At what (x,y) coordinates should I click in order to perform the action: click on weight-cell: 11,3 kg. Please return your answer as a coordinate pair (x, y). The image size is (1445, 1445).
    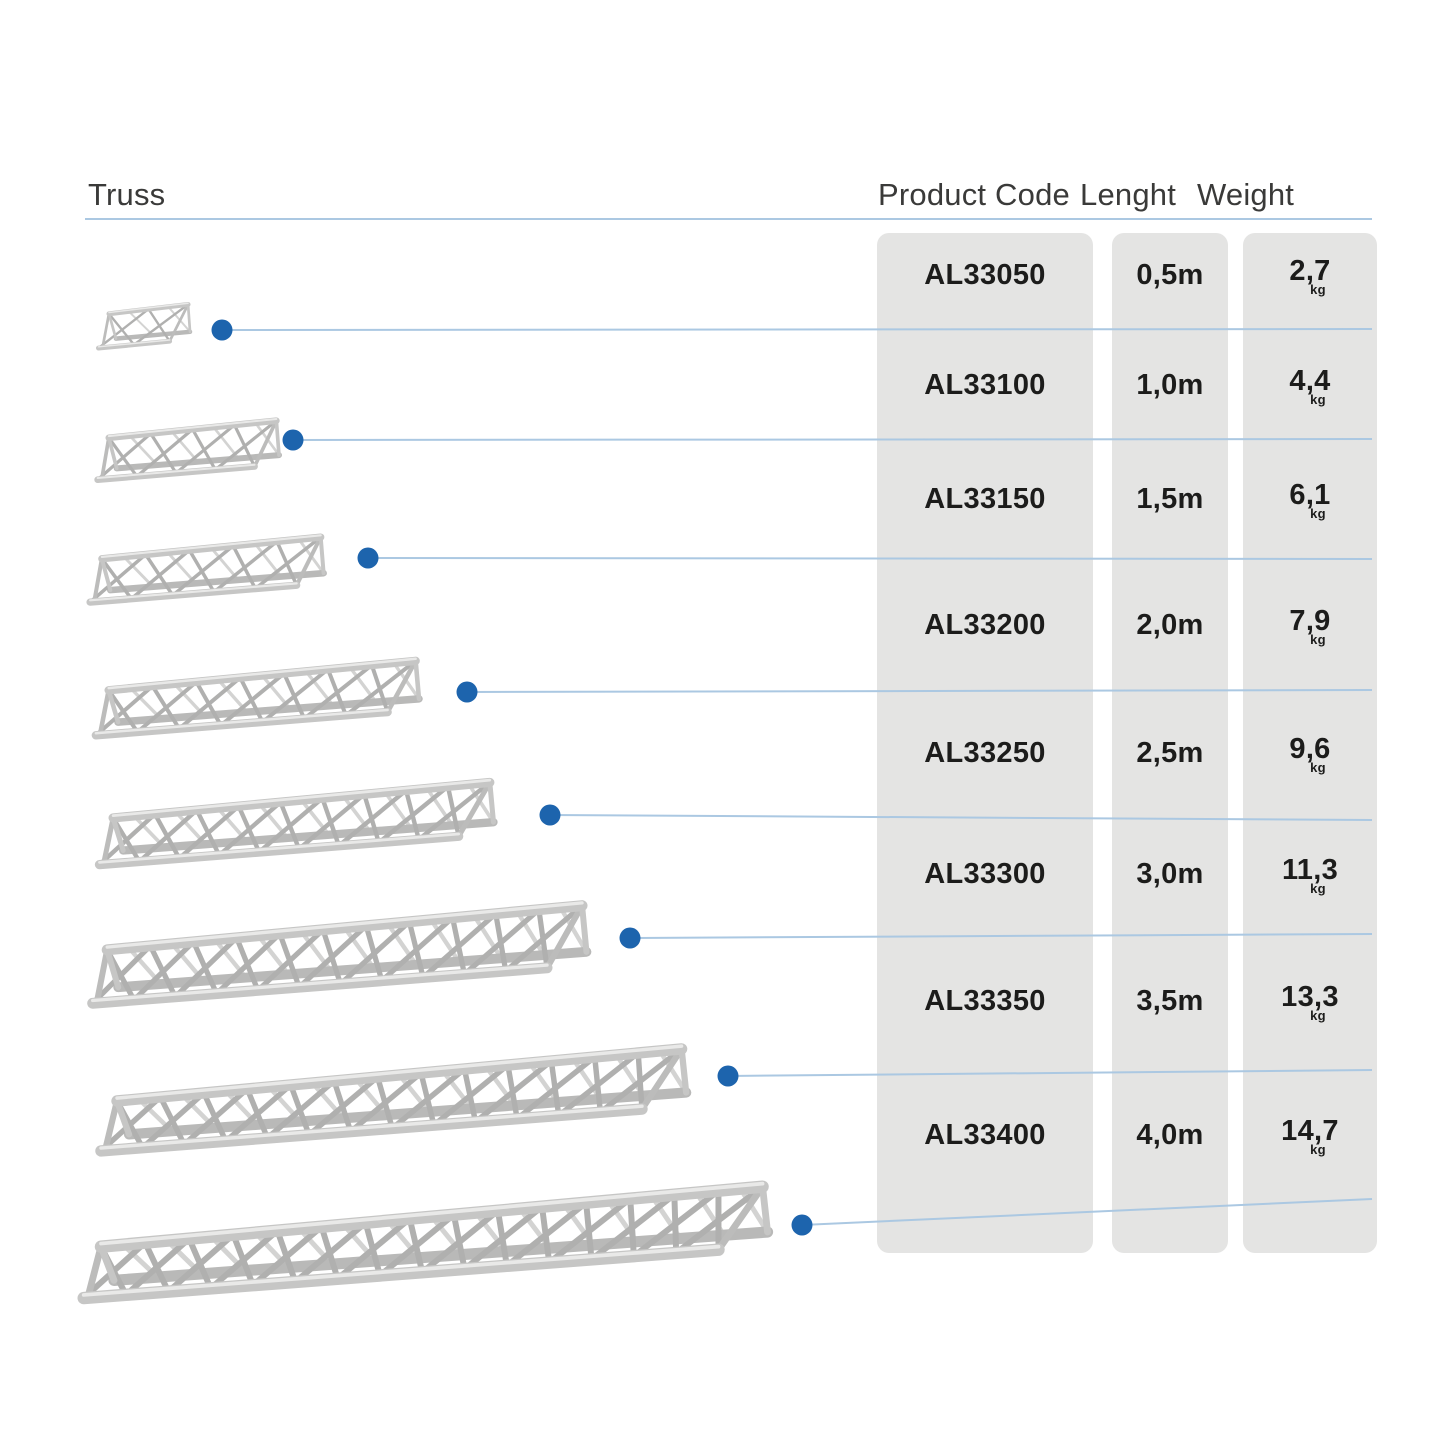
    Looking at the image, I should click on (1310, 874).